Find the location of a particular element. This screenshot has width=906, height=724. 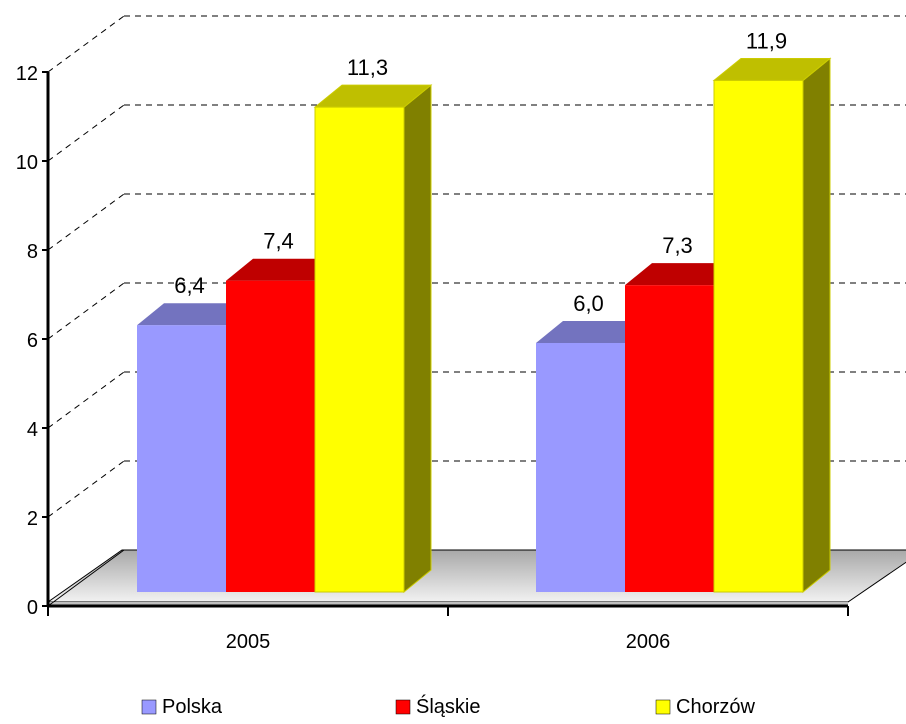

x-category-label: 2005 is located at coordinates (248, 642).